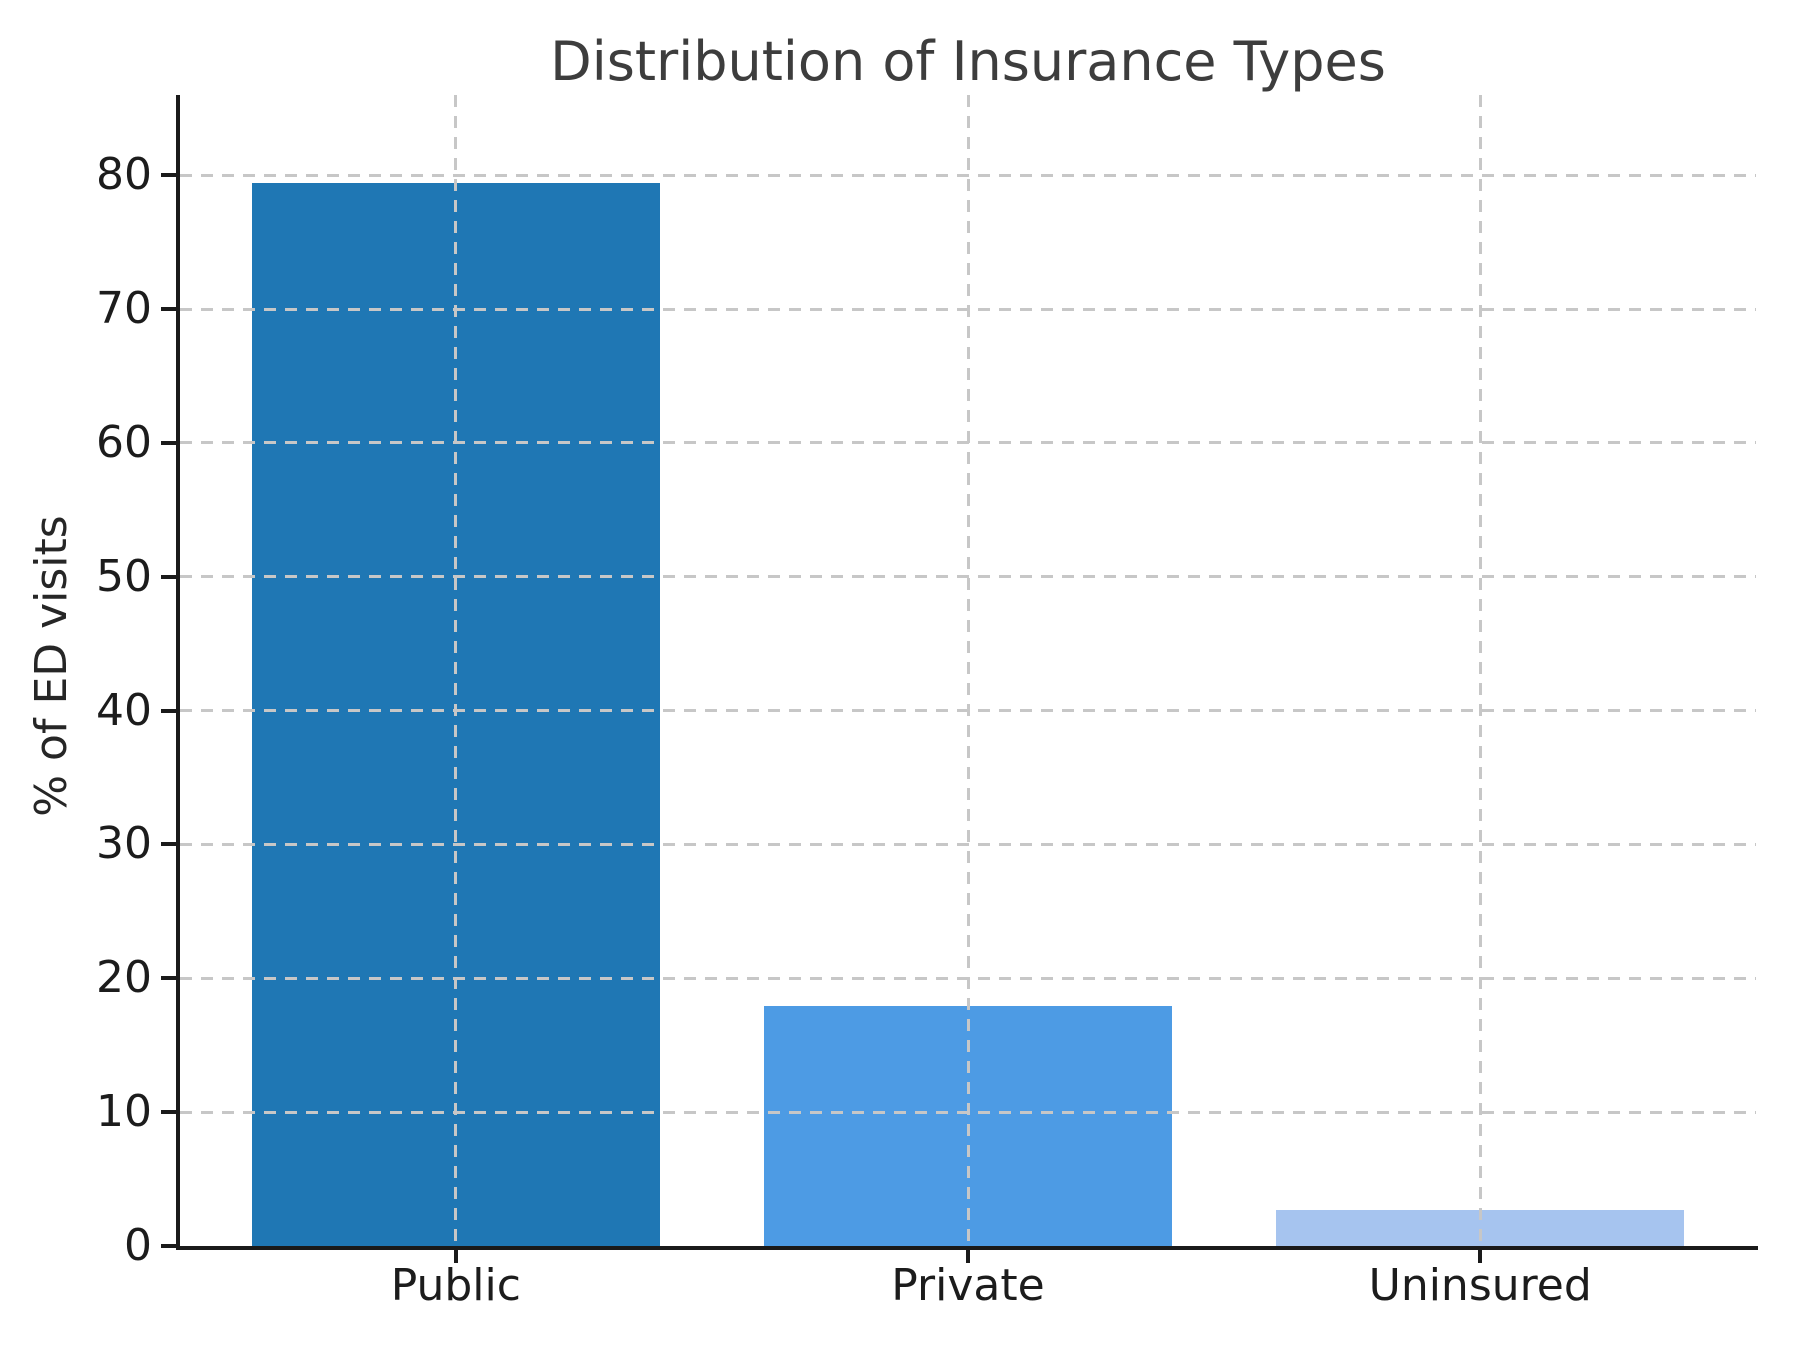  Describe the element at coordinates (138, 1245) in the screenshot. I see `y-tick-label-0: 0` at that location.